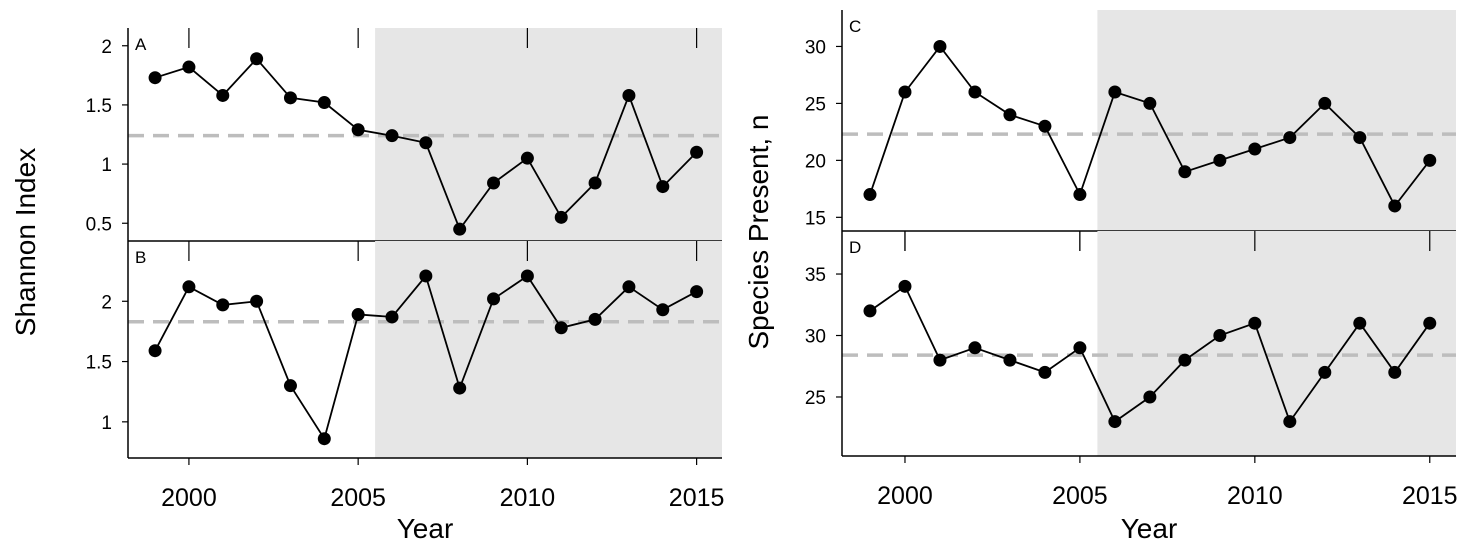 The width and height of the screenshot is (1473, 543). What do you see at coordinates (425, 528) in the screenshot?
I see `left-x-axis-title: Year` at bounding box center [425, 528].